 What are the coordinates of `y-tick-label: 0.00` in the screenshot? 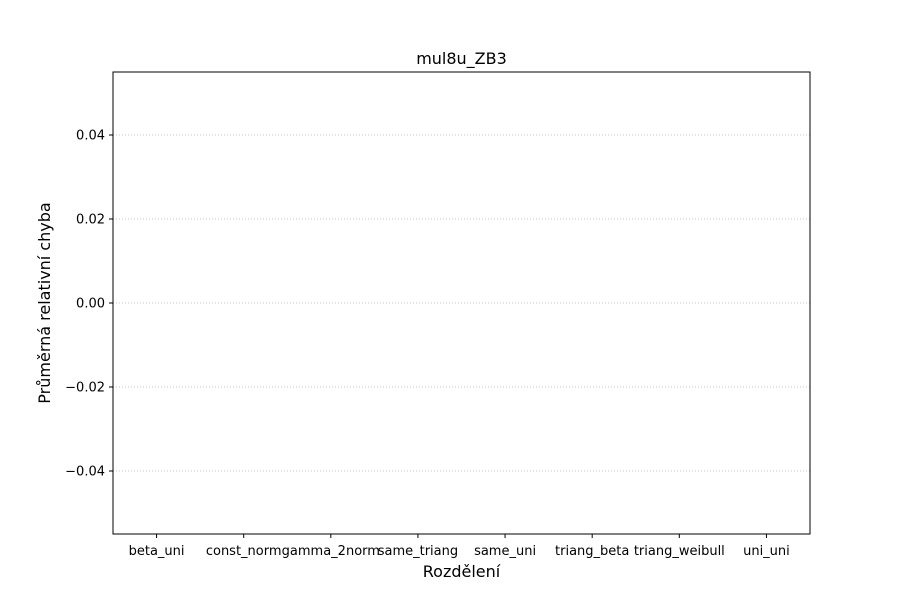 It's located at (90, 304).